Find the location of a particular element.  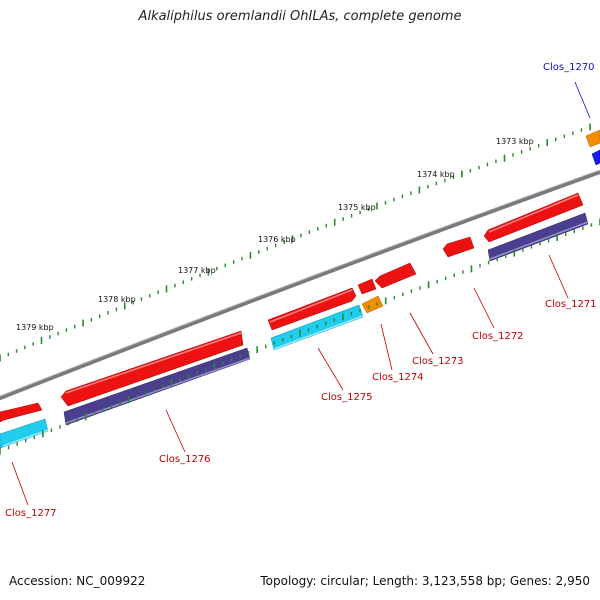

kbp-label: 1376 kbp is located at coordinates (277, 239).